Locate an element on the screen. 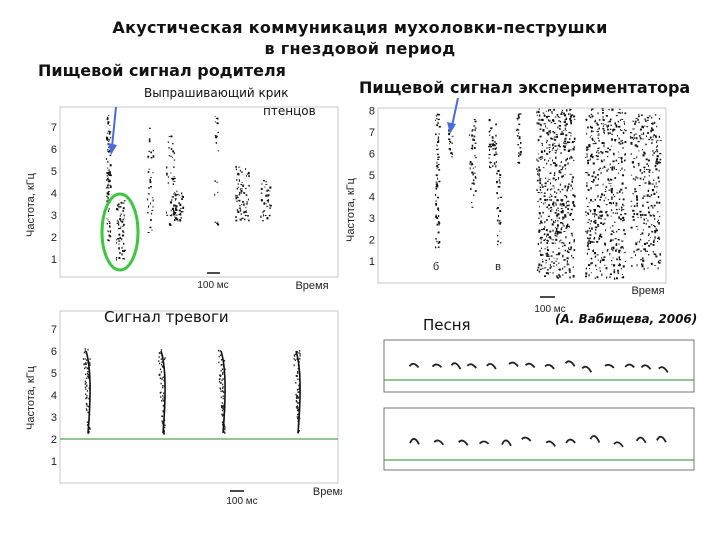 The width and height of the screenshot is (720, 540). experimenter-ytick: 2 is located at coordinates (372, 241).